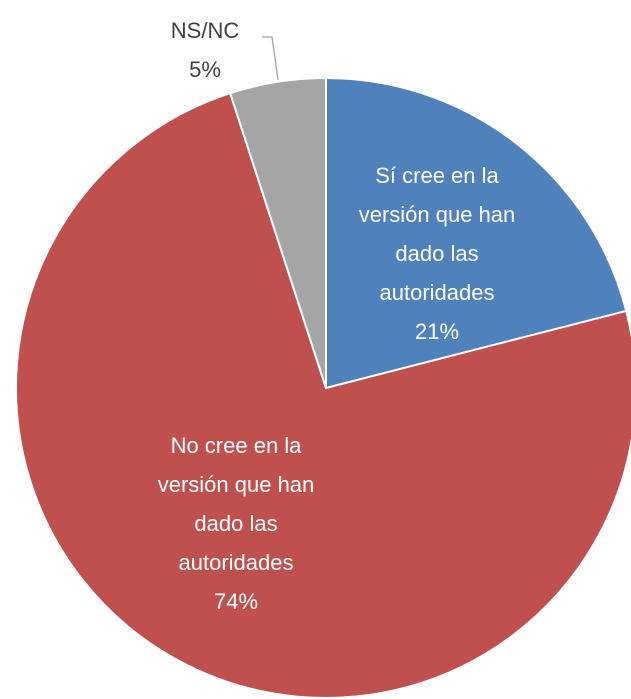 Image resolution: width=631 pixels, height=699 pixels. Describe the element at coordinates (236, 601) in the screenshot. I see `slice-value: 74%` at that location.